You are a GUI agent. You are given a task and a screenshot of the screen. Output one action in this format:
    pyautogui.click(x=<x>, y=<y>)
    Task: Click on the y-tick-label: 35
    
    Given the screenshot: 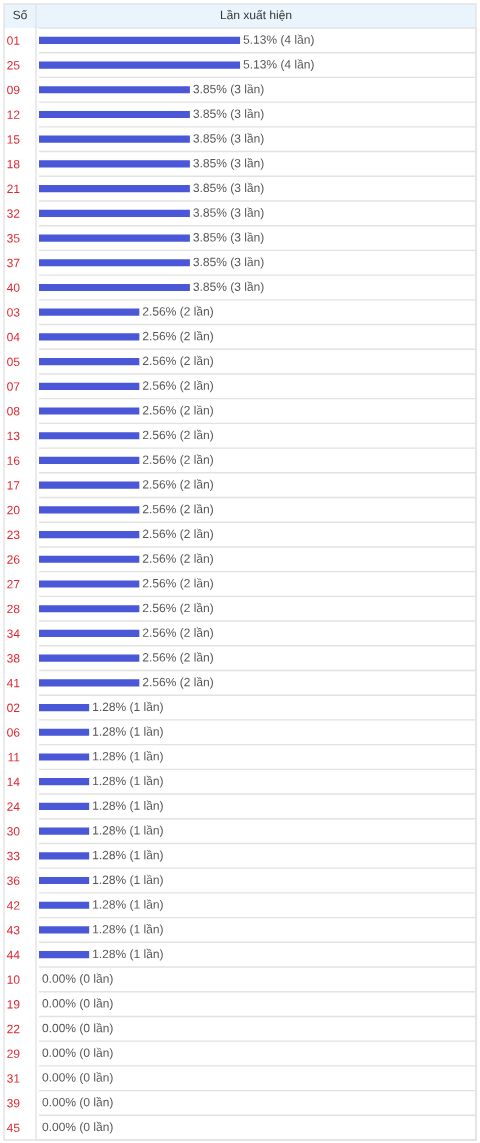 What is the action you would take?
    pyautogui.click(x=13, y=238)
    